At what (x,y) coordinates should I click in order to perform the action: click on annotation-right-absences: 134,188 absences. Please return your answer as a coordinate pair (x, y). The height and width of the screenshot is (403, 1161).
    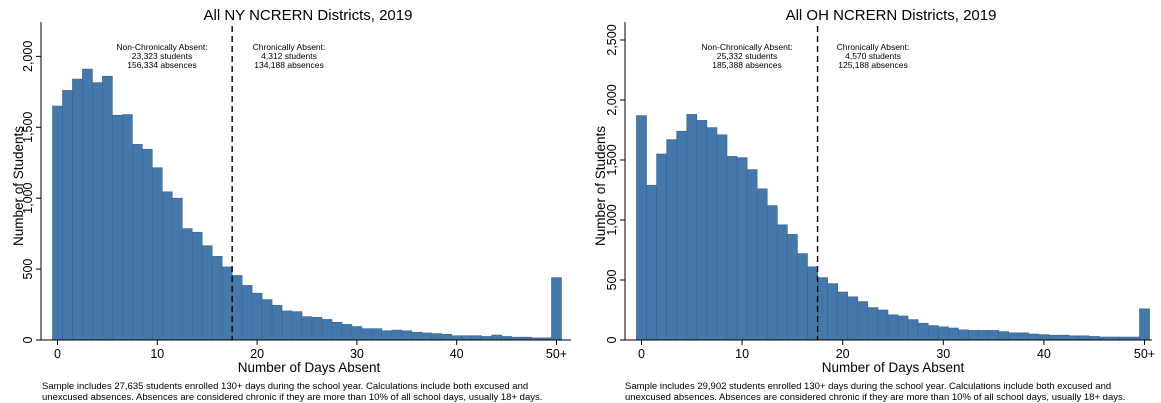
    Looking at the image, I should click on (288, 65).